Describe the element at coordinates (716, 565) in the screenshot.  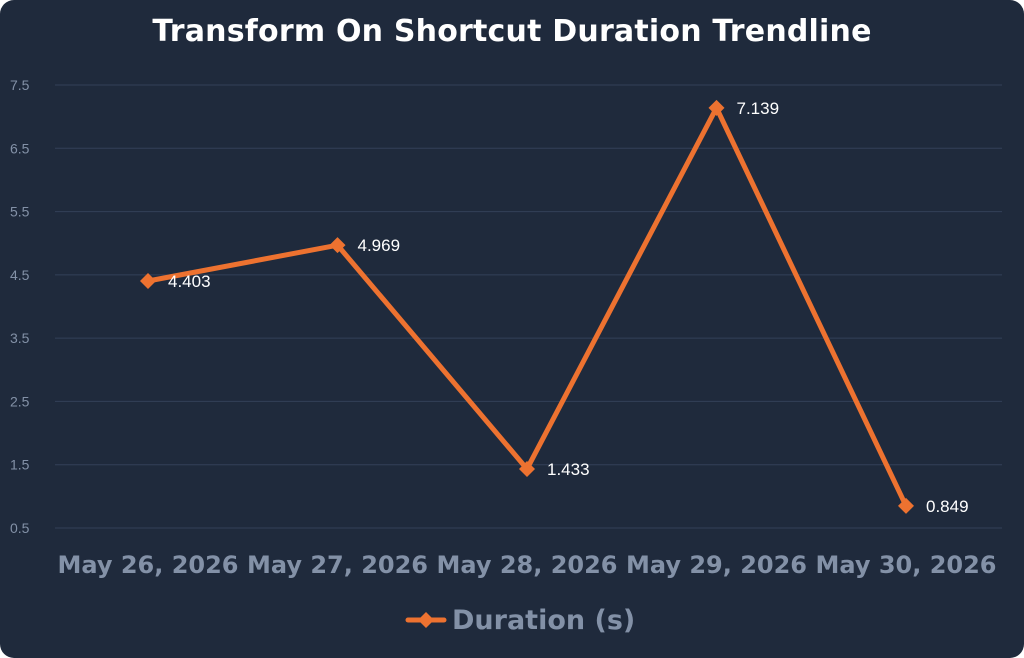
I see `x-tick-label: May 29, 2026` at that location.